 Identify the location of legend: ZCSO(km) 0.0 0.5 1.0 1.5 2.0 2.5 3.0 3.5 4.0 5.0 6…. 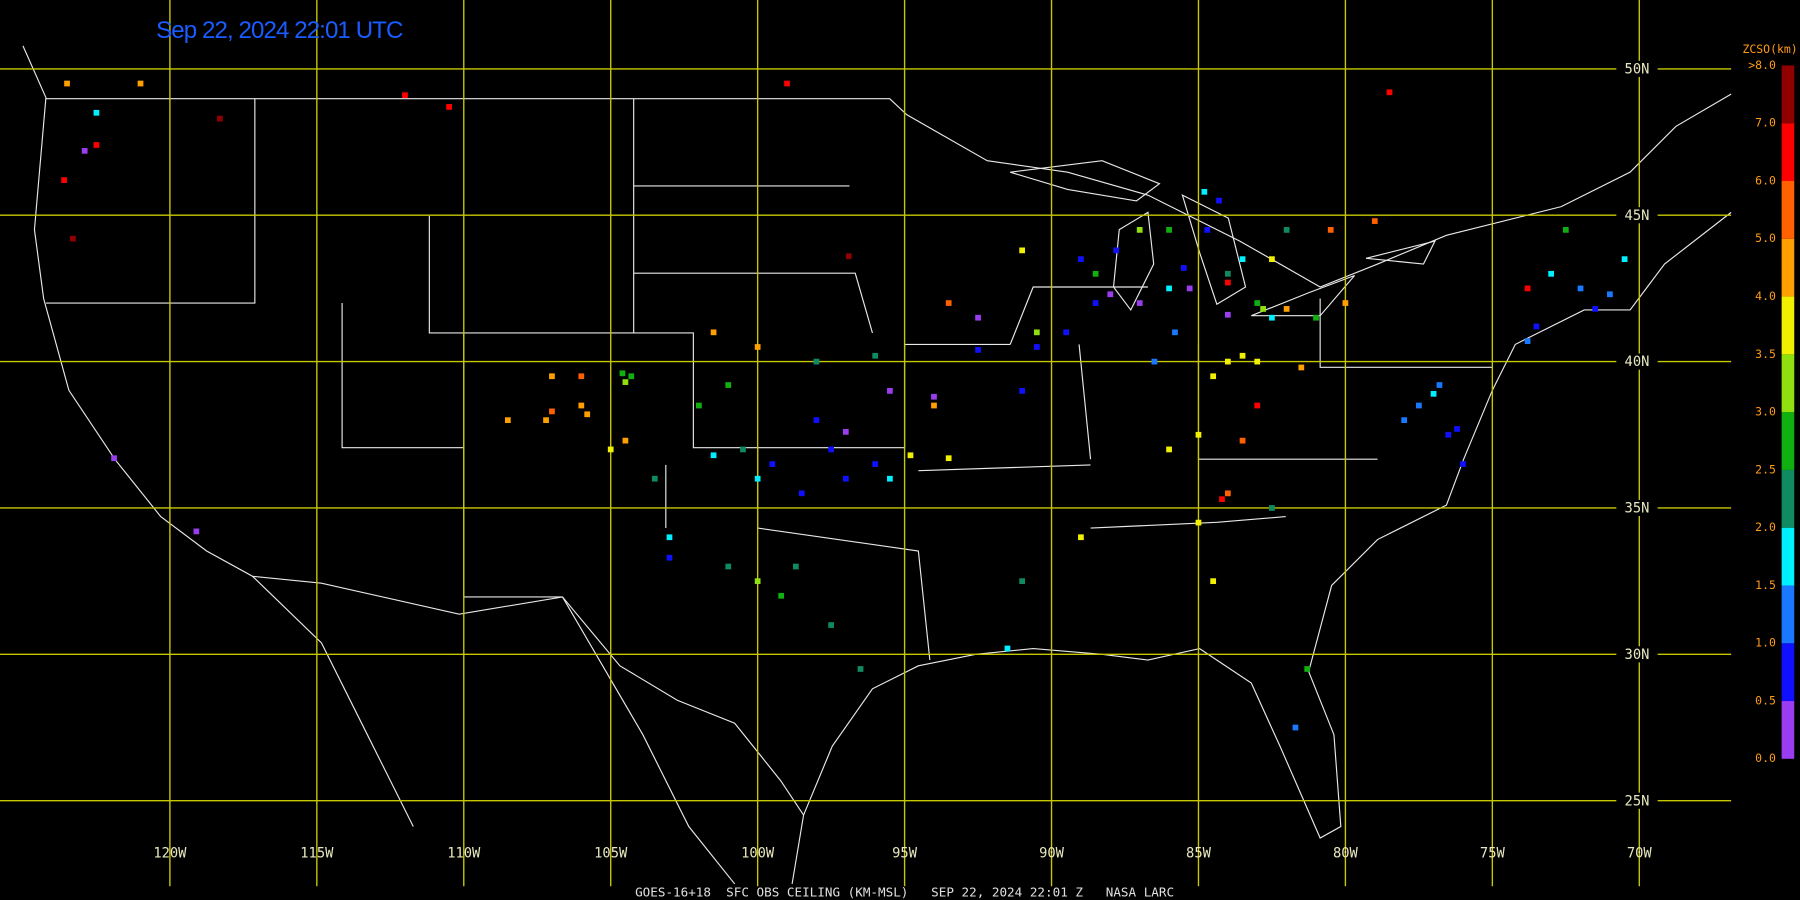
(1769, 403).